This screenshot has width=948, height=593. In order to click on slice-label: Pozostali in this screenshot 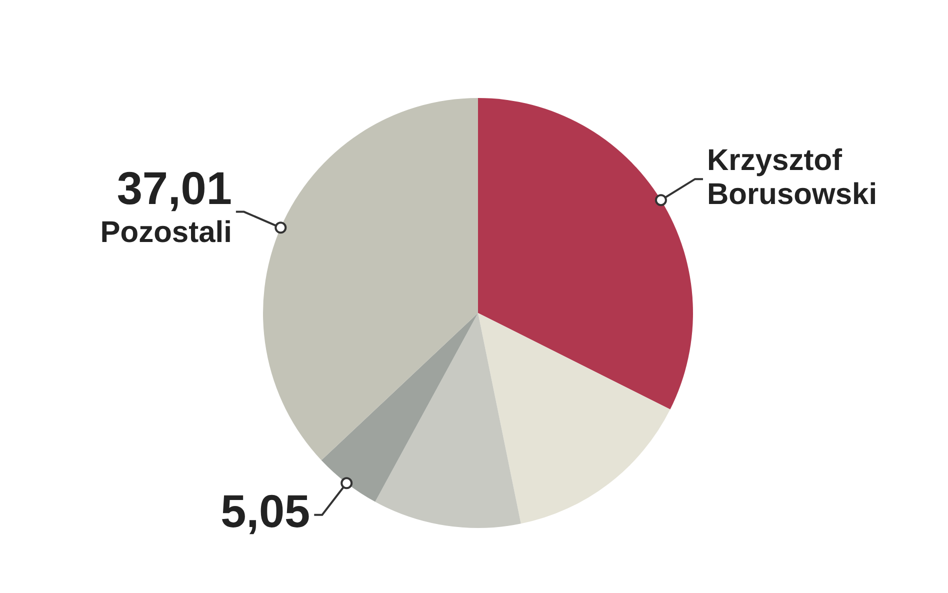, I will do `click(166, 232)`.